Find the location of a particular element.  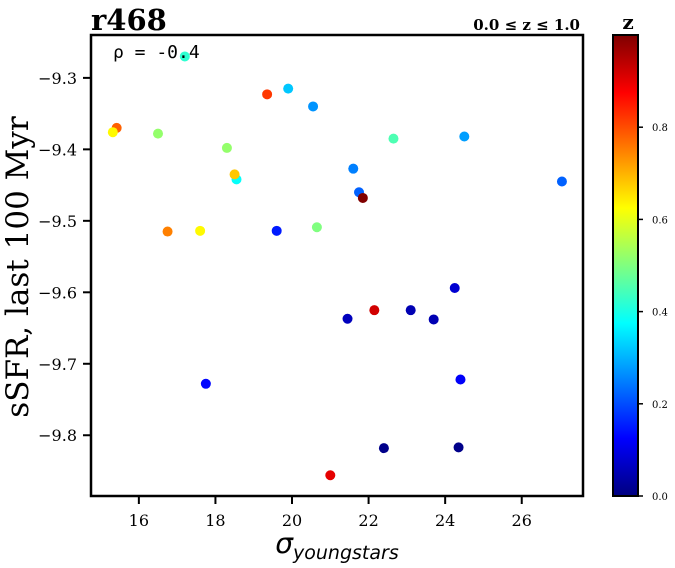

colorbar-tick-label: 0.0 is located at coordinates (660, 497).